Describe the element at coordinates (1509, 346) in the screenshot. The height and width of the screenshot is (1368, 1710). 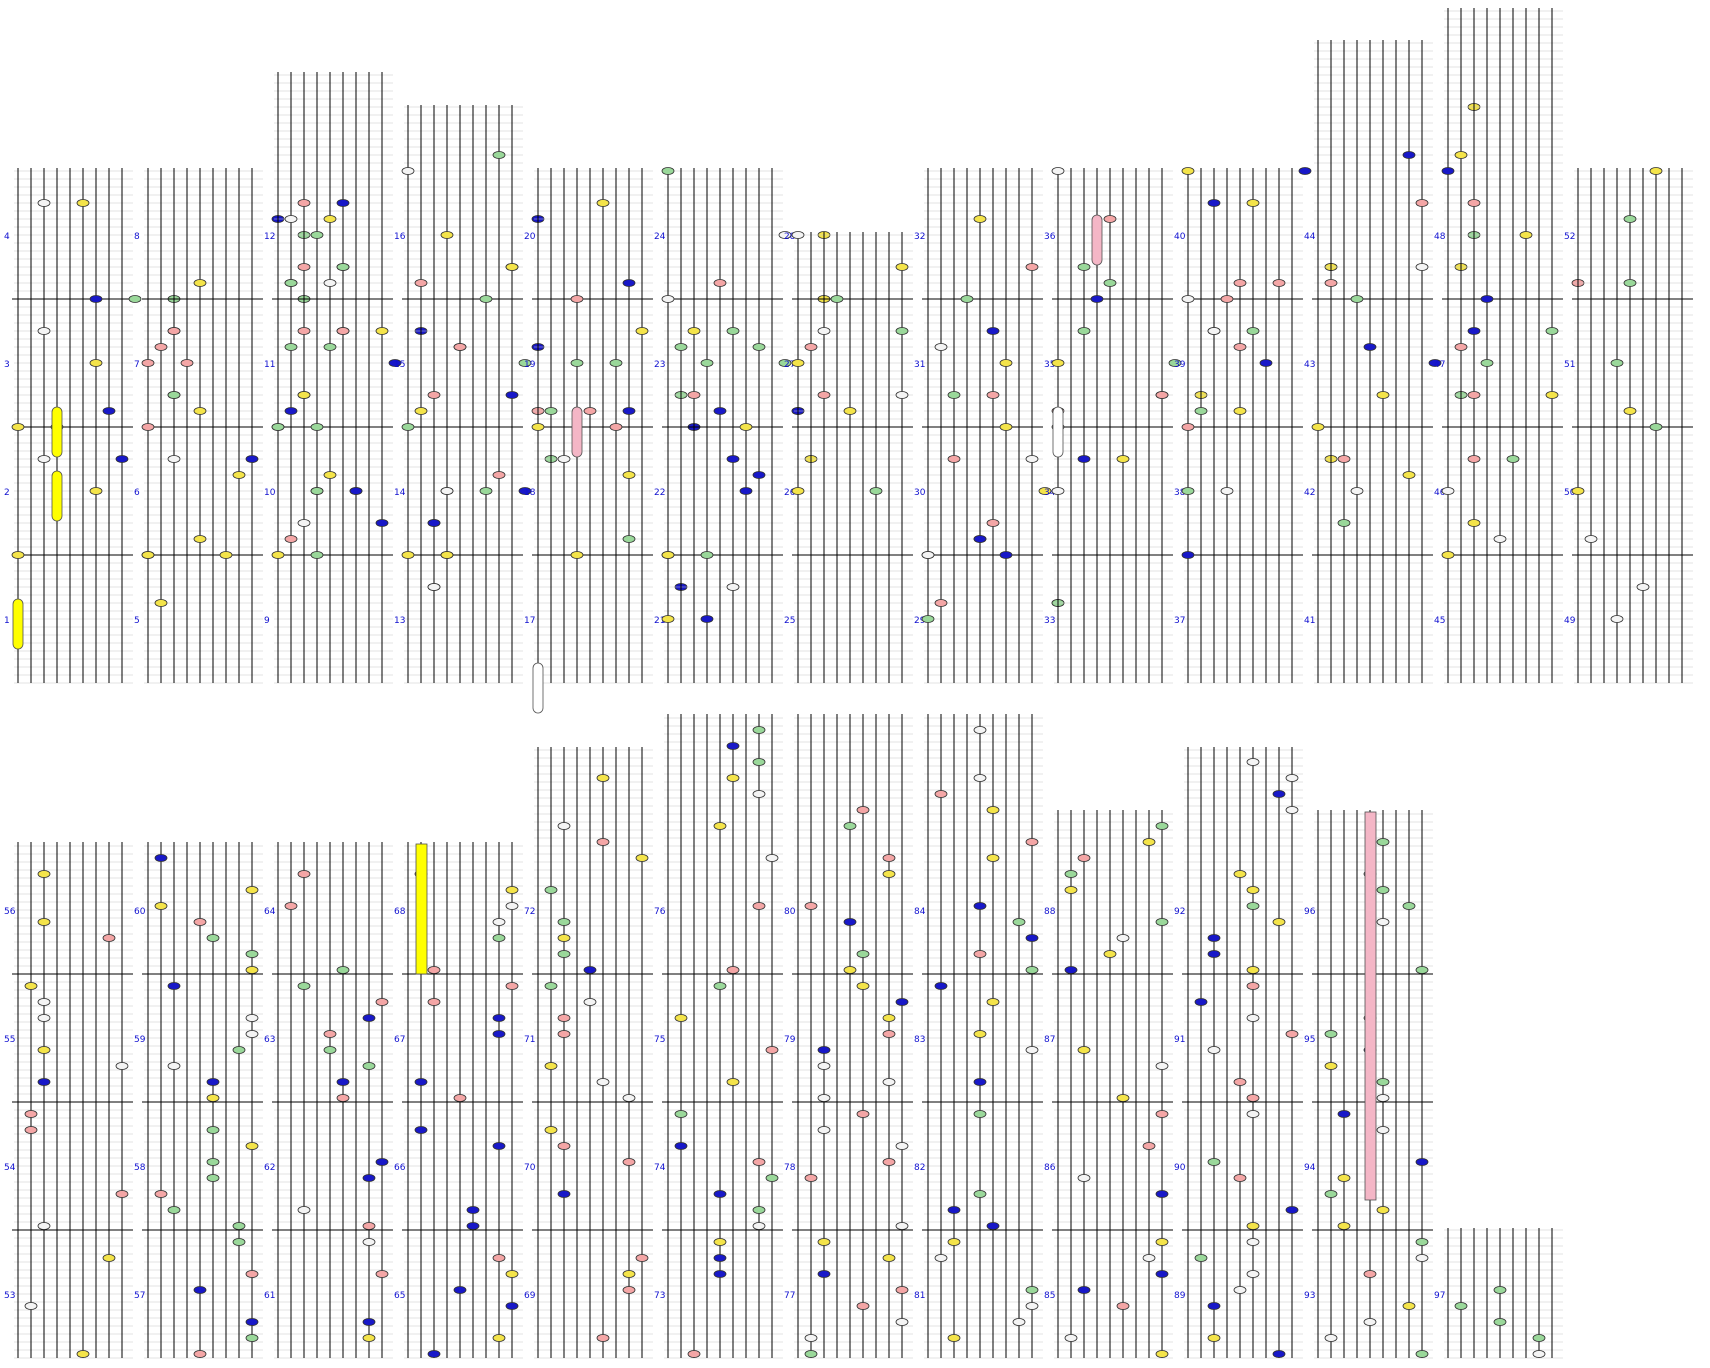
I see `measure-column: 45 46 47 48` at that location.